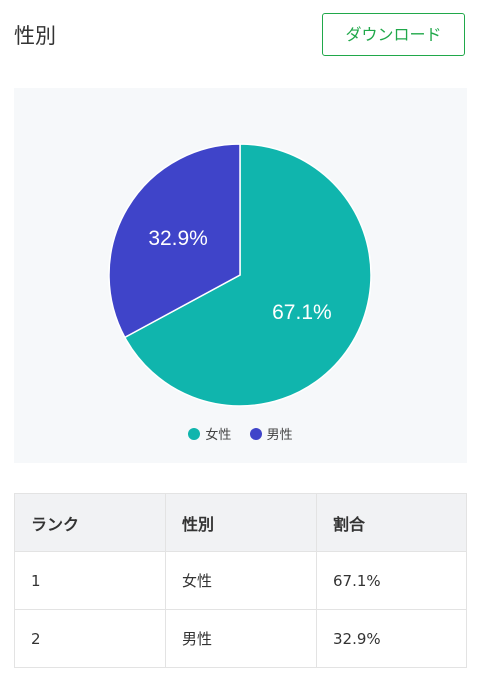 Image resolution: width=482 pixels, height=682 pixels. What do you see at coordinates (391, 580) in the screenshot?
I see `cell-ratio: 67.1%` at bounding box center [391, 580].